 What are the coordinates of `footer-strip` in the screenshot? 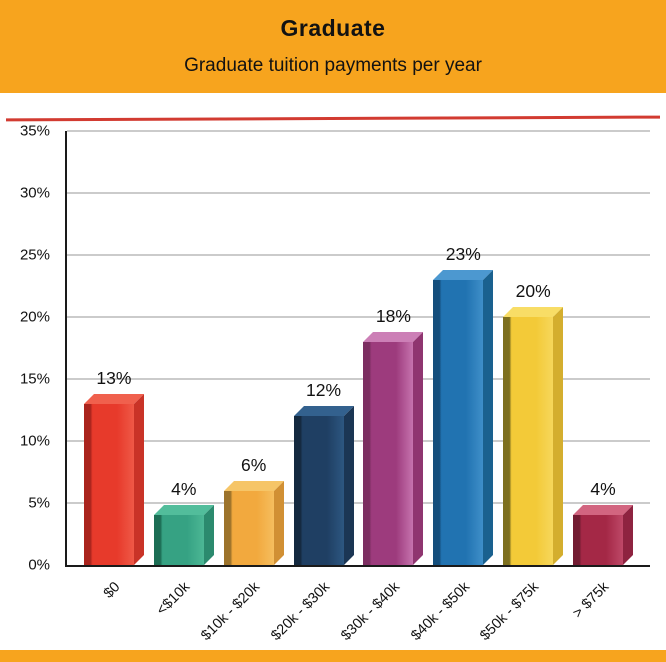 It's located at (333, 656).